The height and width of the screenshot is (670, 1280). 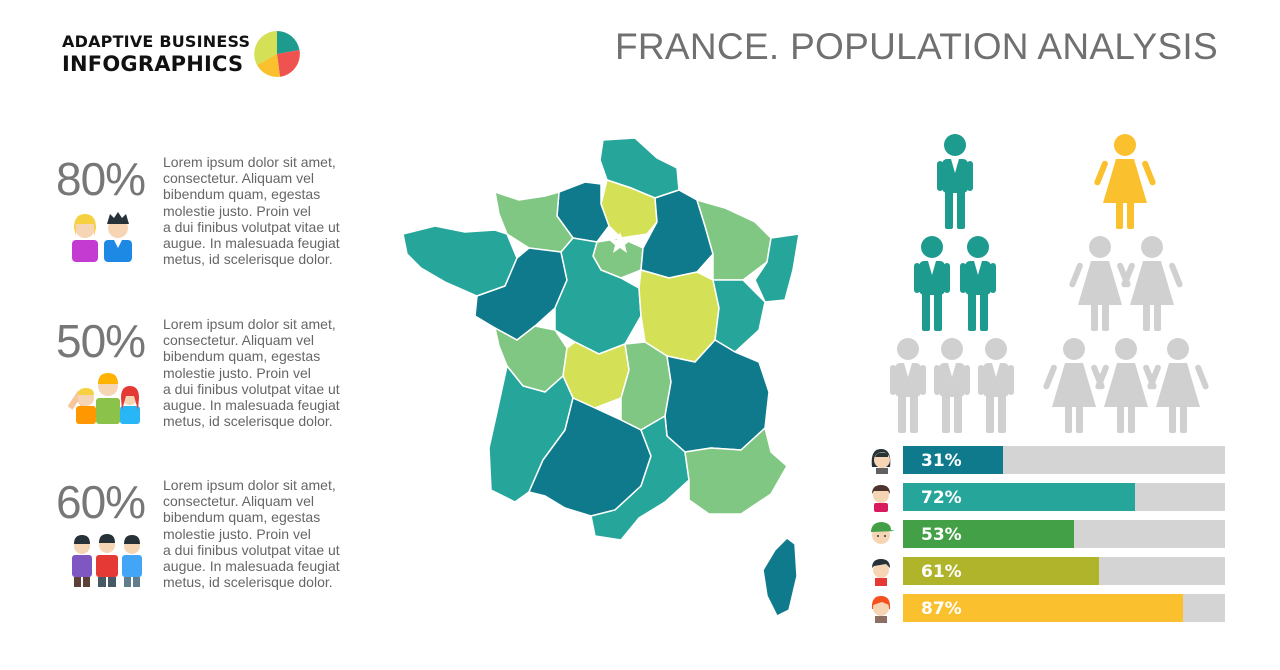 What do you see at coordinates (941, 609) in the screenshot?
I see `bar-value-label: 87%` at bounding box center [941, 609].